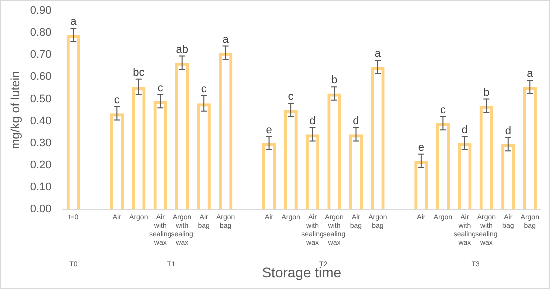 The height and width of the screenshot is (289, 550). What do you see at coordinates (41, 121) in the screenshot?
I see `y-tick-label: 0.40` at bounding box center [41, 121].